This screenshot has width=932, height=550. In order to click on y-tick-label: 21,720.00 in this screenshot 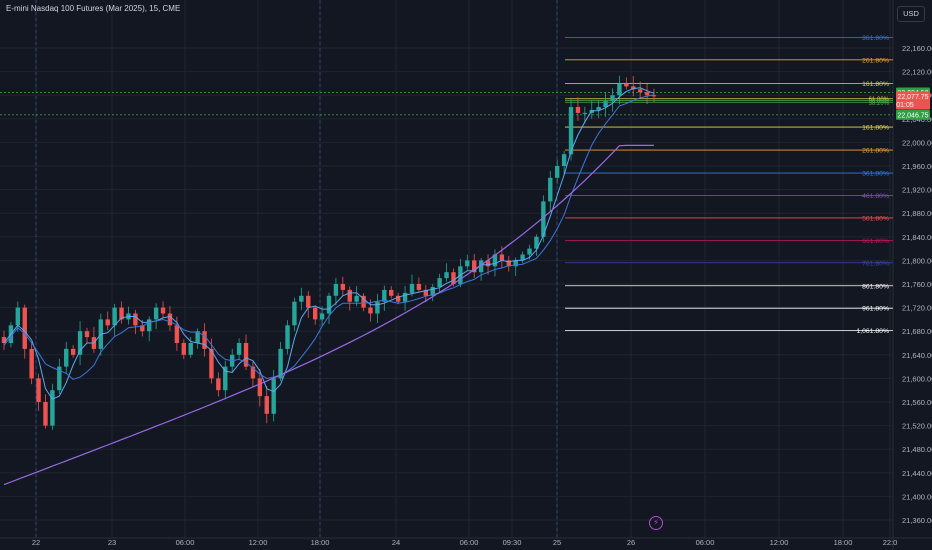, I will do `click(917, 308)`.